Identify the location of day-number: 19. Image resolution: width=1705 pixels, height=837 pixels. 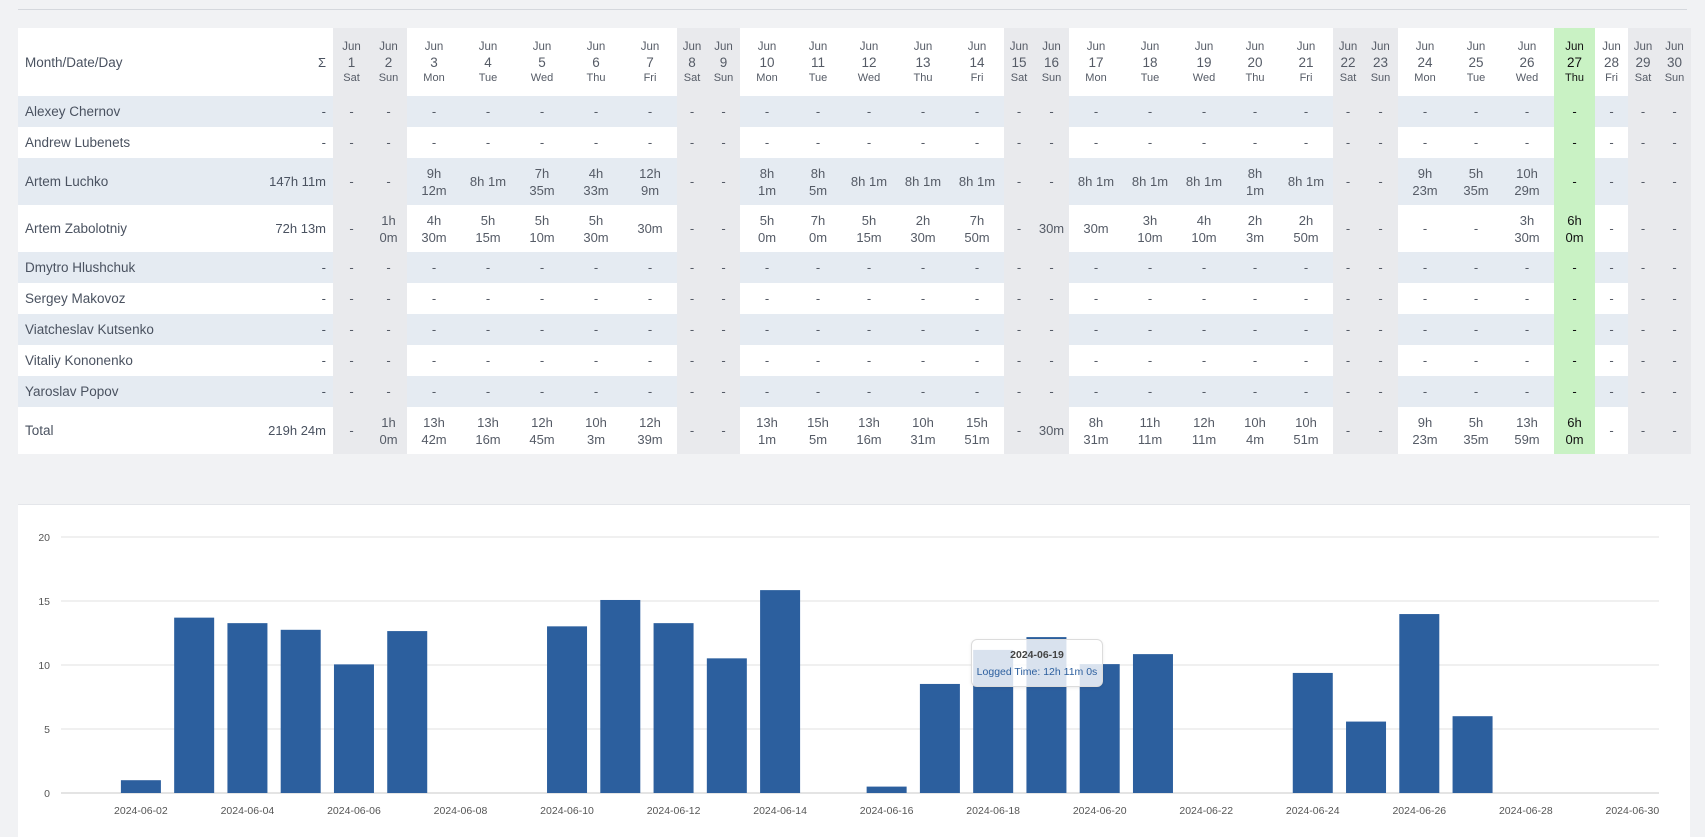
(1204, 62).